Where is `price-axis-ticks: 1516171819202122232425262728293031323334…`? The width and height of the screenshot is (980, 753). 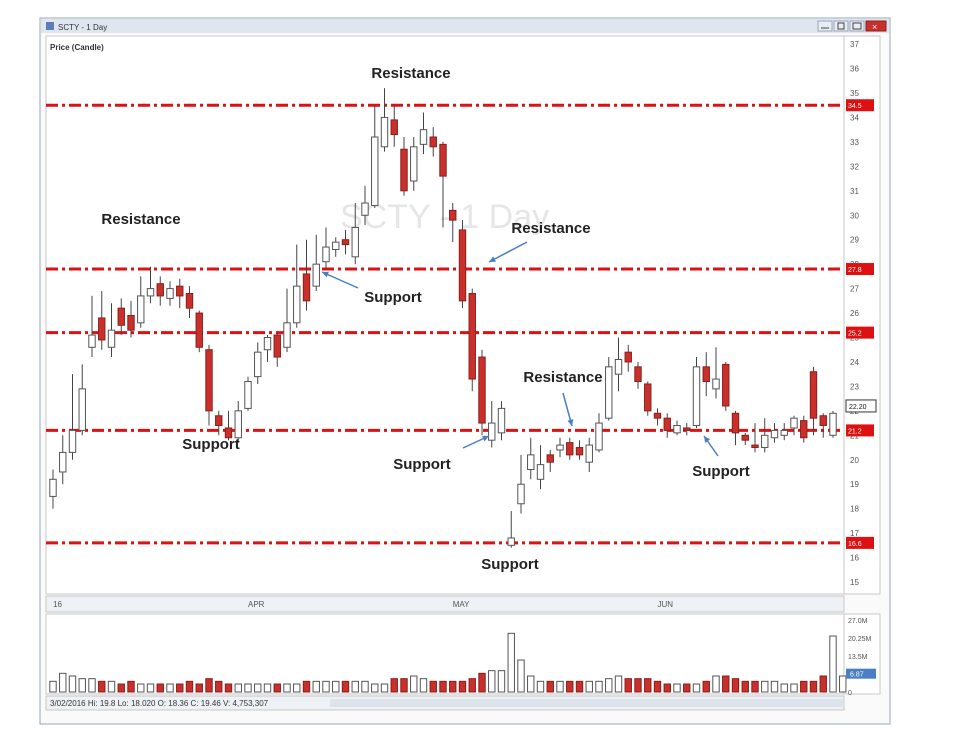 price-axis-ticks: 1516171819202122232425262728293031323334… is located at coordinates (854, 313).